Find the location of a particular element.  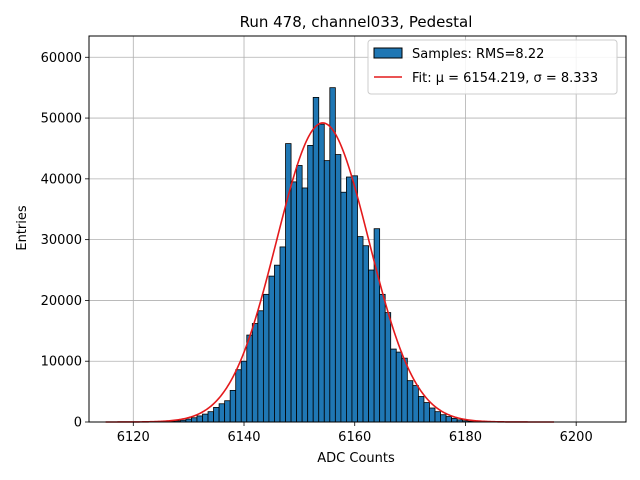

y-tick-label: 40000 is located at coordinates (61, 179).